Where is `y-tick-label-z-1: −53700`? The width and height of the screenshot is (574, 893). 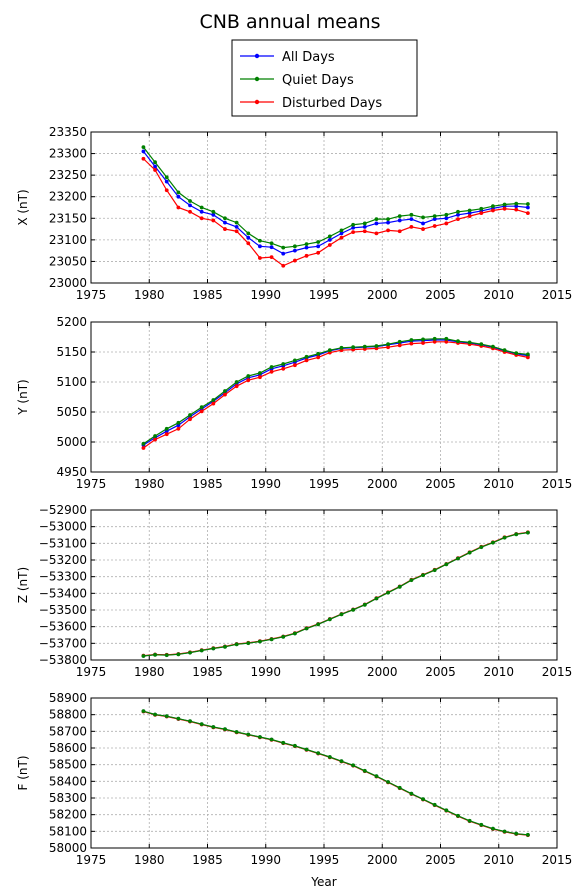 y-tick-label-z-1: −53700 is located at coordinates (63, 643).